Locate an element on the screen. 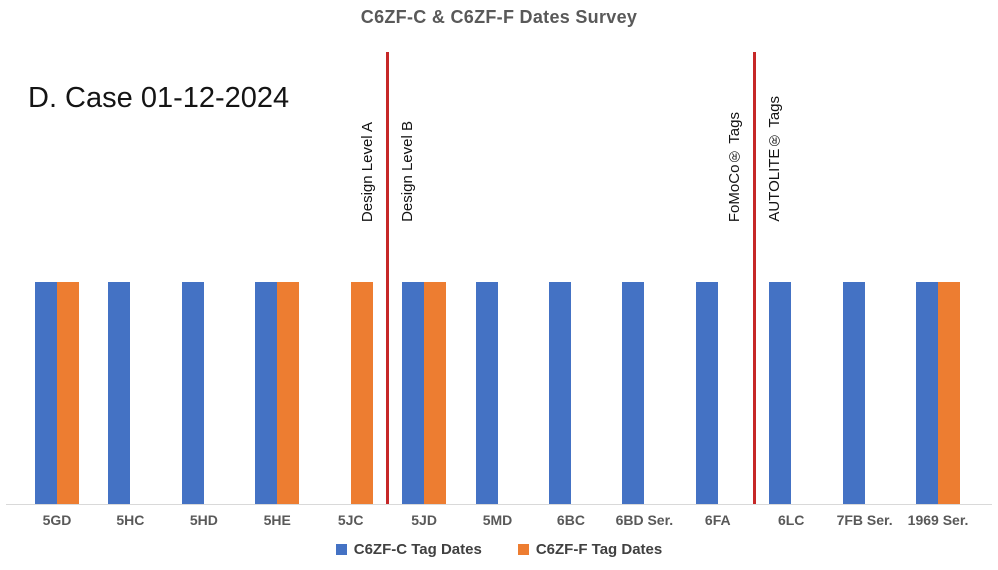 The image size is (998, 570). x-axis-label-6bd-ser-: 6BD Ser. is located at coordinates (644, 520).